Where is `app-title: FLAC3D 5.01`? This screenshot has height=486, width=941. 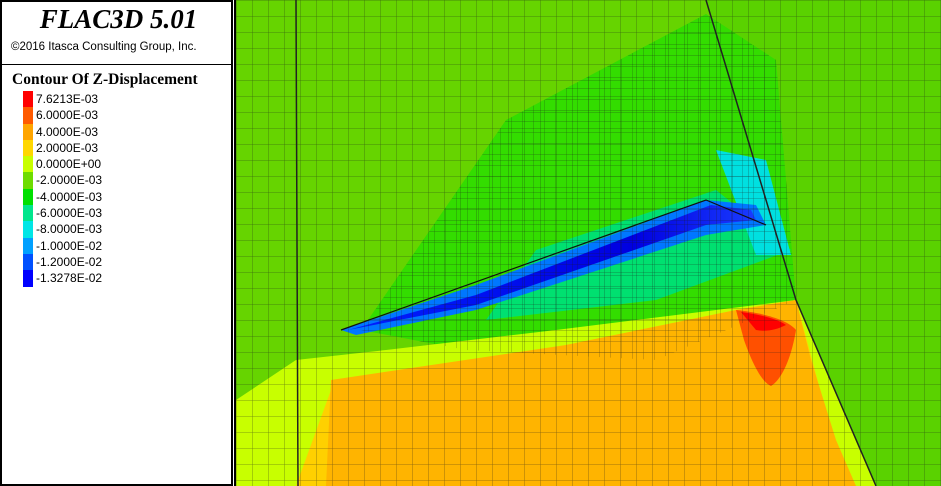
app-title: FLAC3D 5.01 is located at coordinates (118, 19).